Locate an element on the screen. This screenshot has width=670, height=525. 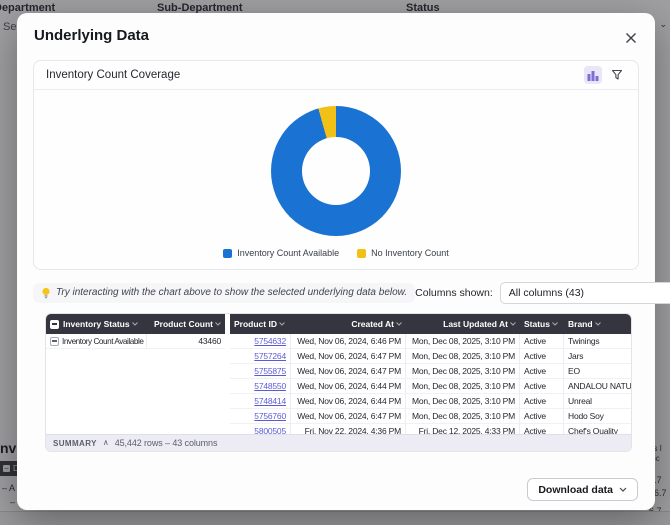
column-header-last-updated-at: Last Updated At is located at coordinates (463, 324).